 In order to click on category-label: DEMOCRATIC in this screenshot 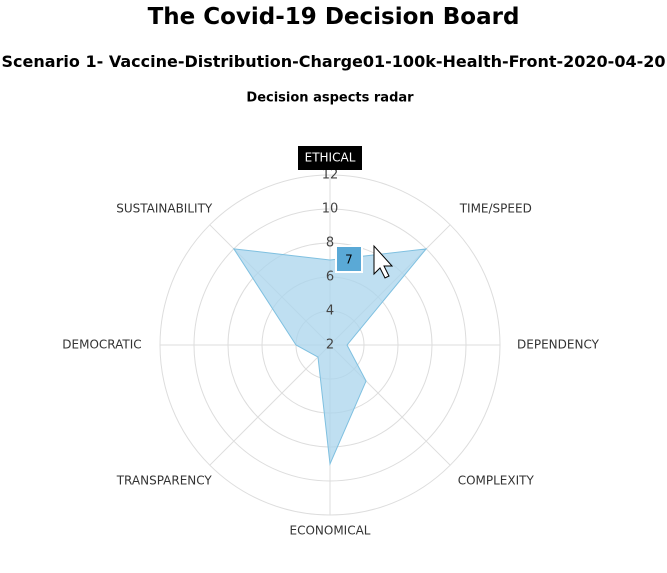, I will do `click(101, 345)`.